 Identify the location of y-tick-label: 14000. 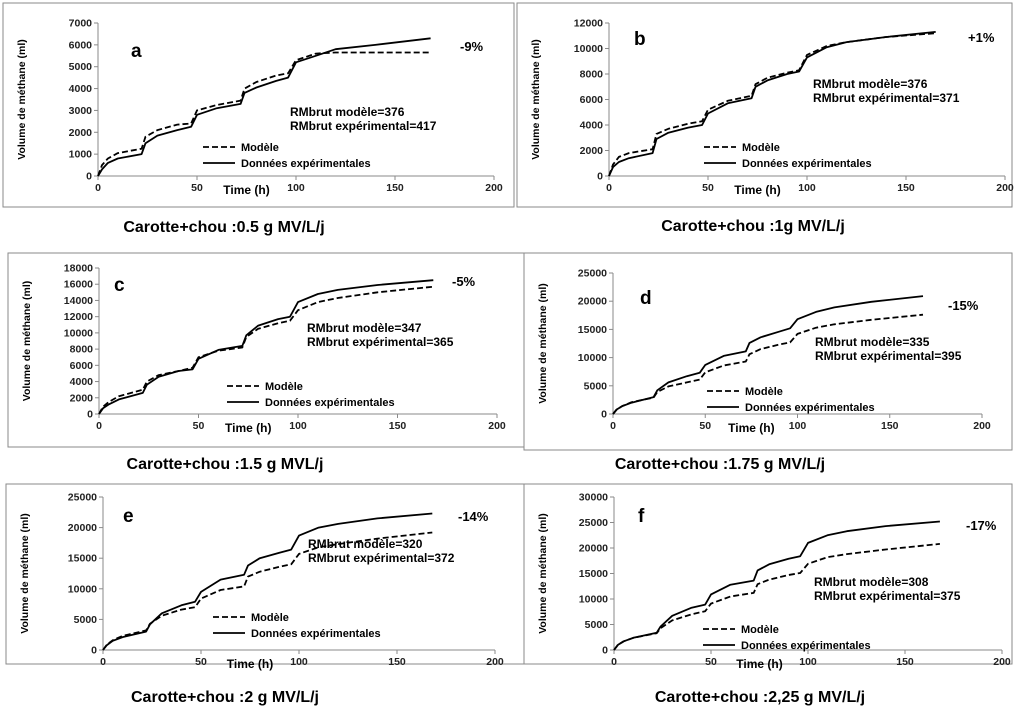
(78, 301).